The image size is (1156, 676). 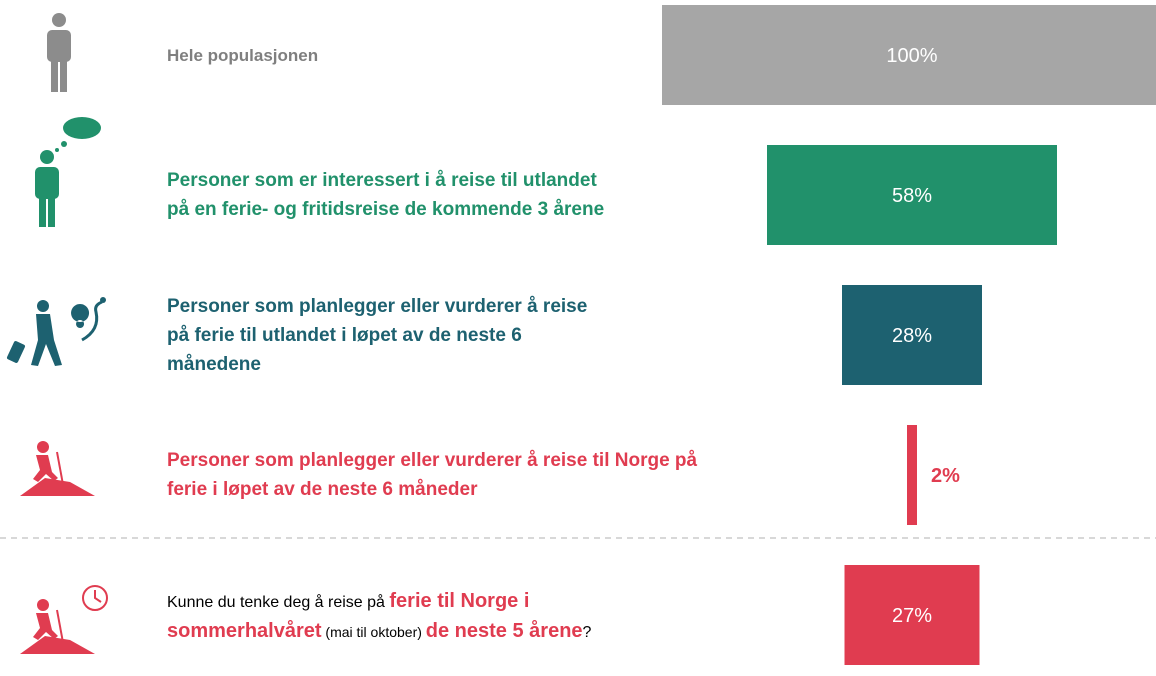 What do you see at coordinates (945, 476) in the screenshot?
I see `value-label: 2%` at bounding box center [945, 476].